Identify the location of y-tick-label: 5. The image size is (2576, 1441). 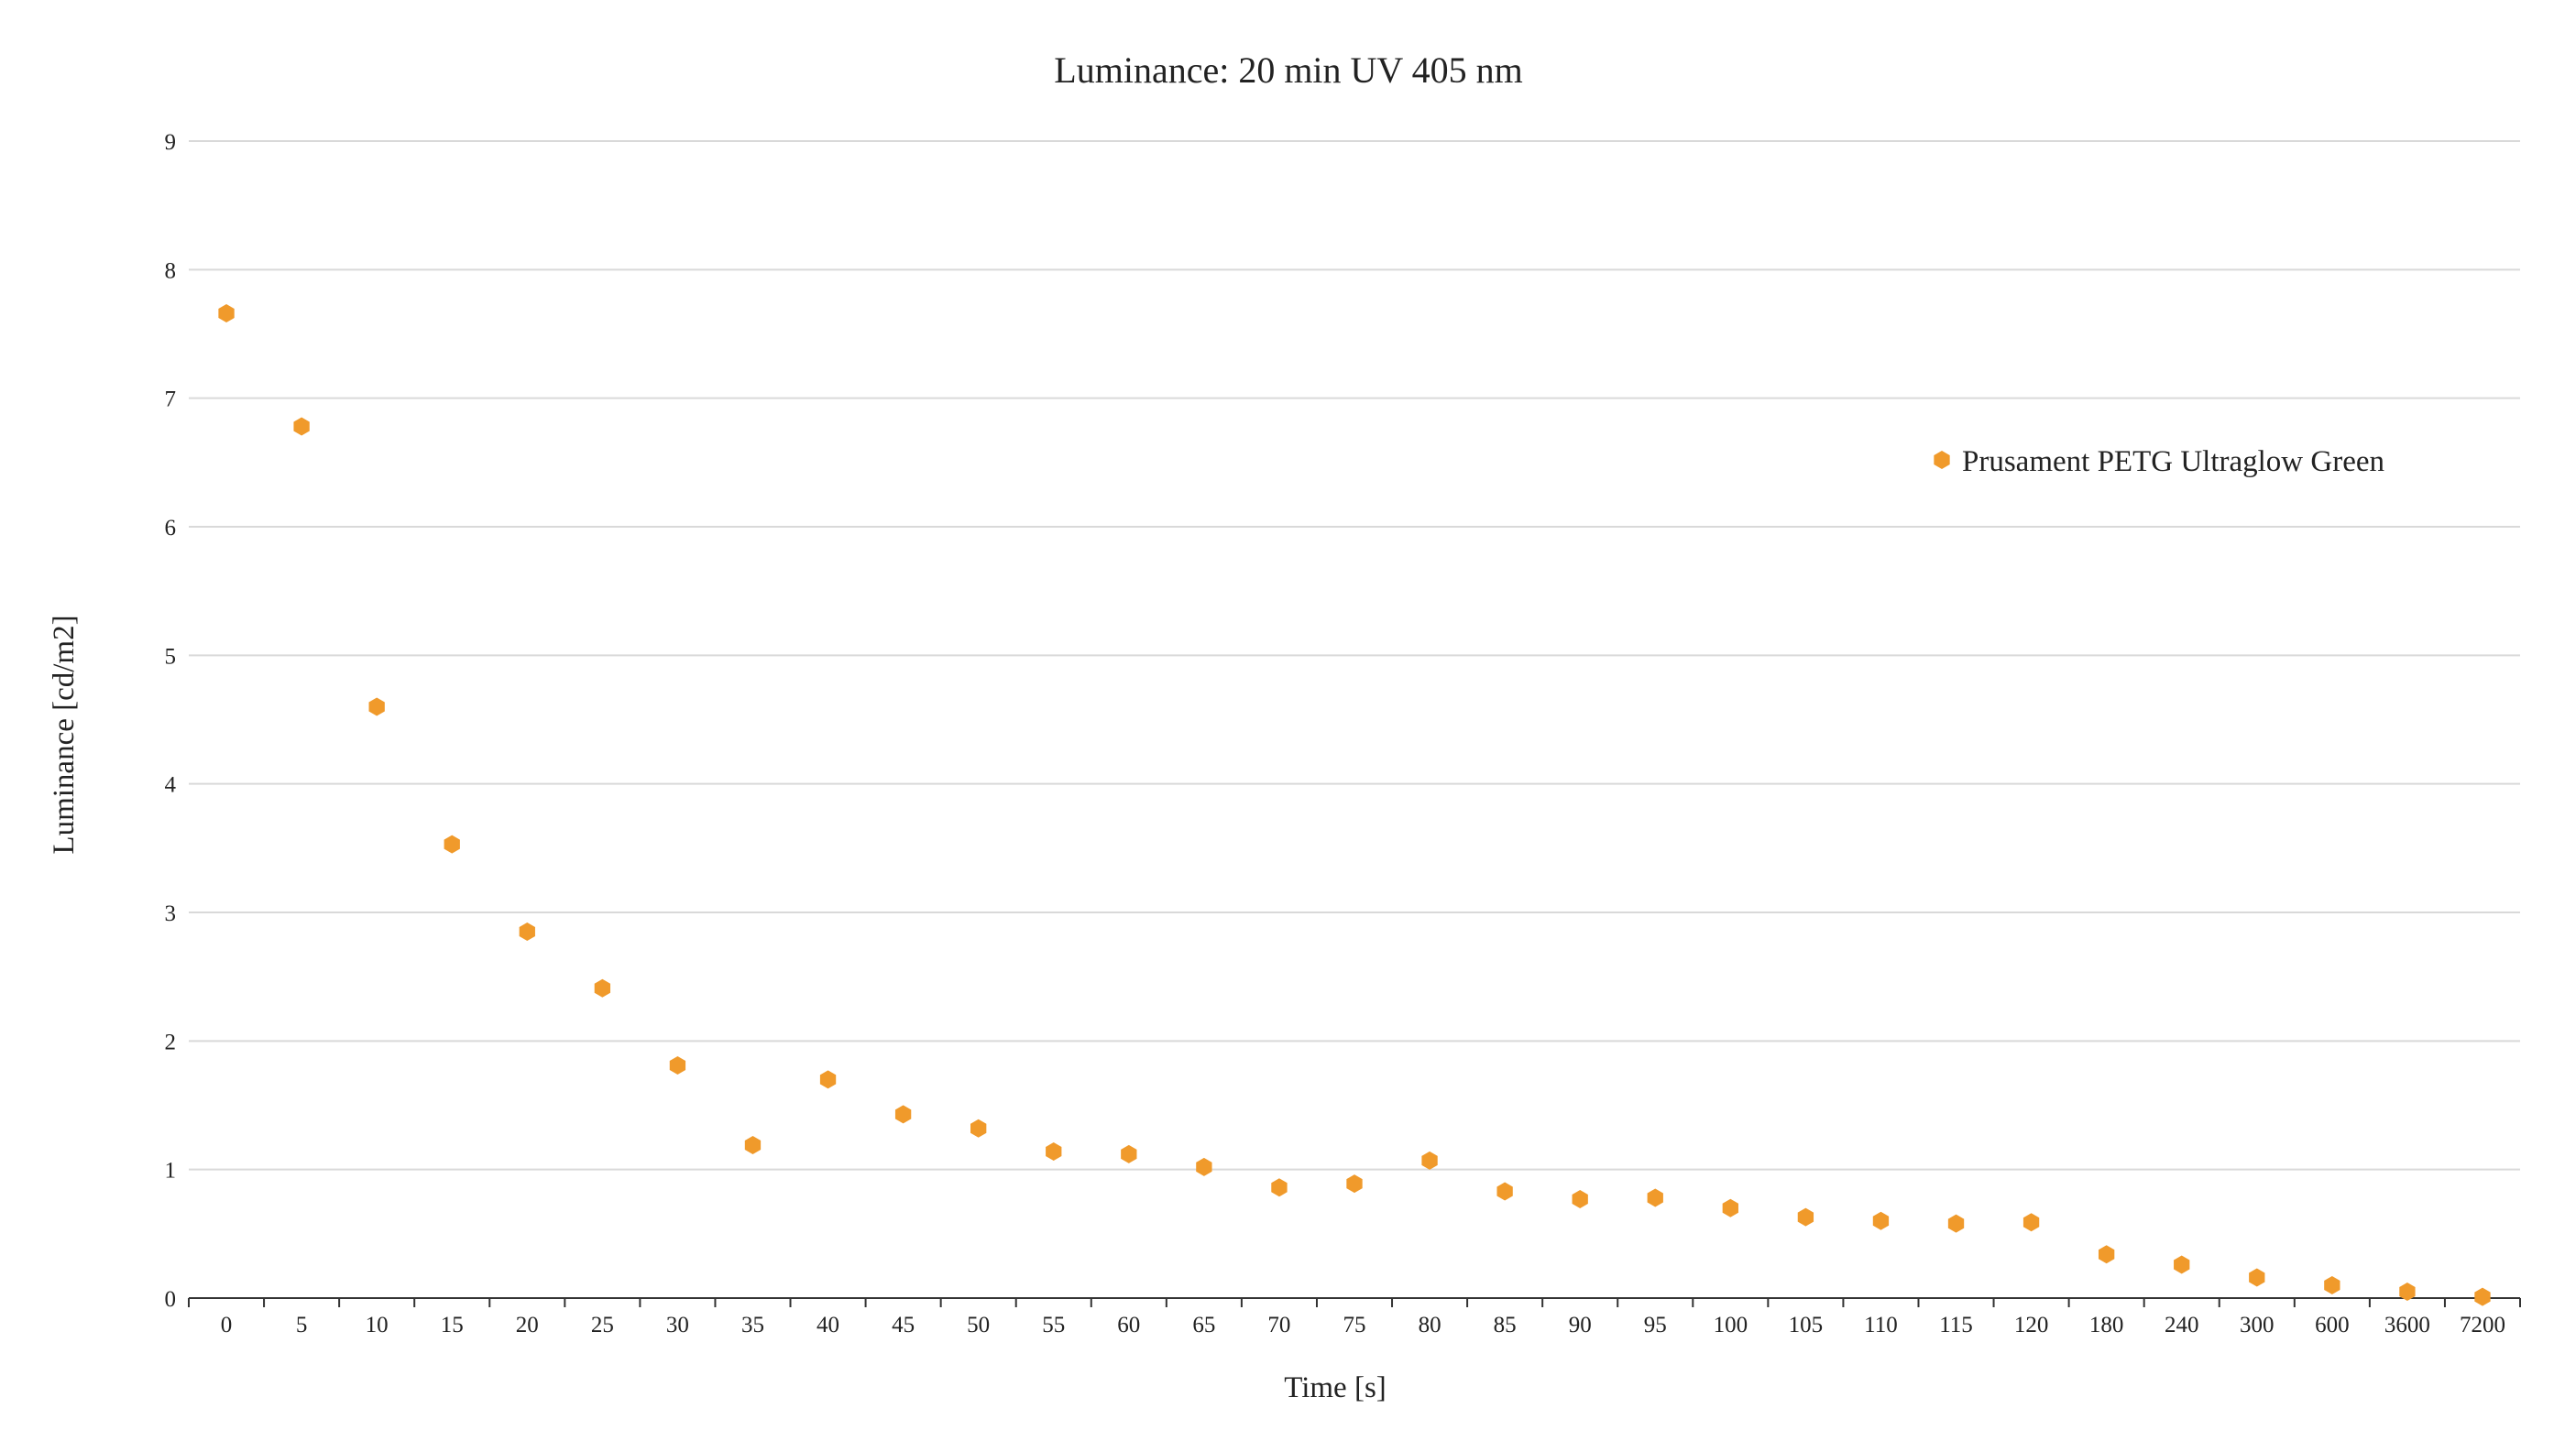
(171, 656).